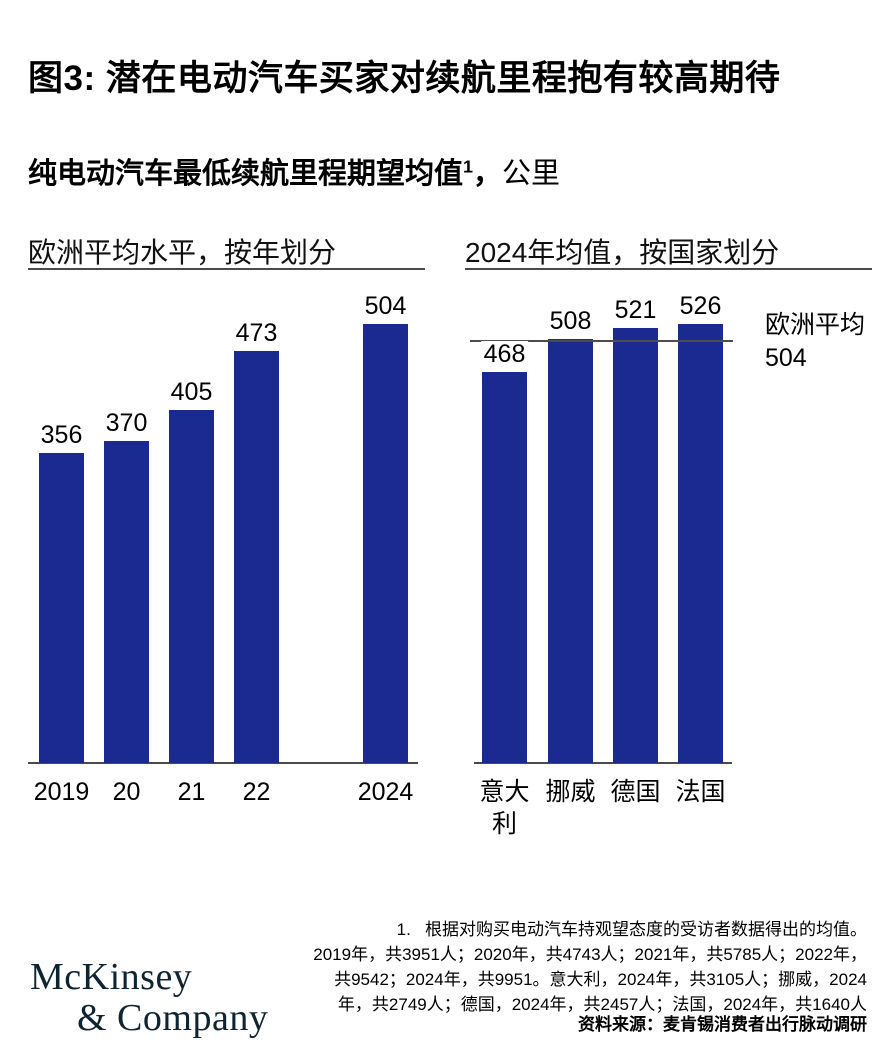 The image size is (893, 1064). What do you see at coordinates (815, 325) in the screenshot?
I see `european-average-label-text: 欧洲平均` at bounding box center [815, 325].